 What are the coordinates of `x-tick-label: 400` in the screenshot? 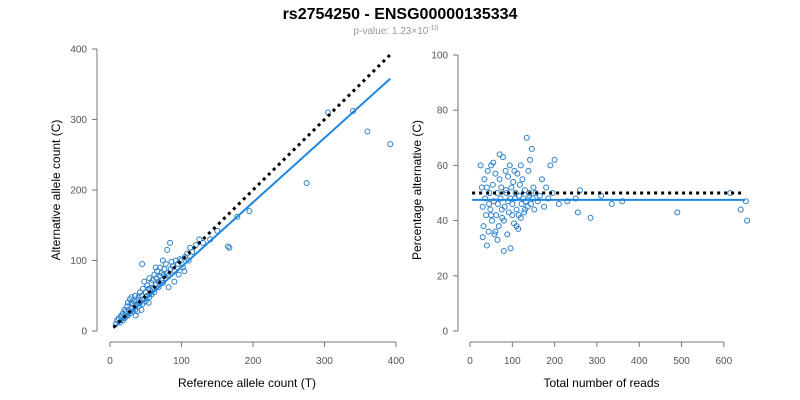 It's located at (639, 361).